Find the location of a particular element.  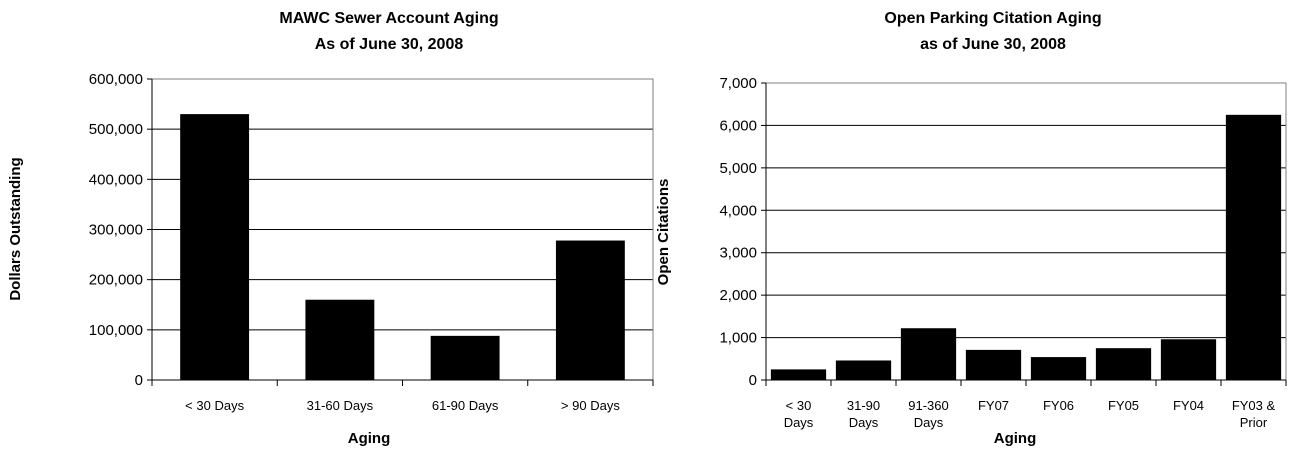

x-tick-label: > 90 Days is located at coordinates (590, 405).